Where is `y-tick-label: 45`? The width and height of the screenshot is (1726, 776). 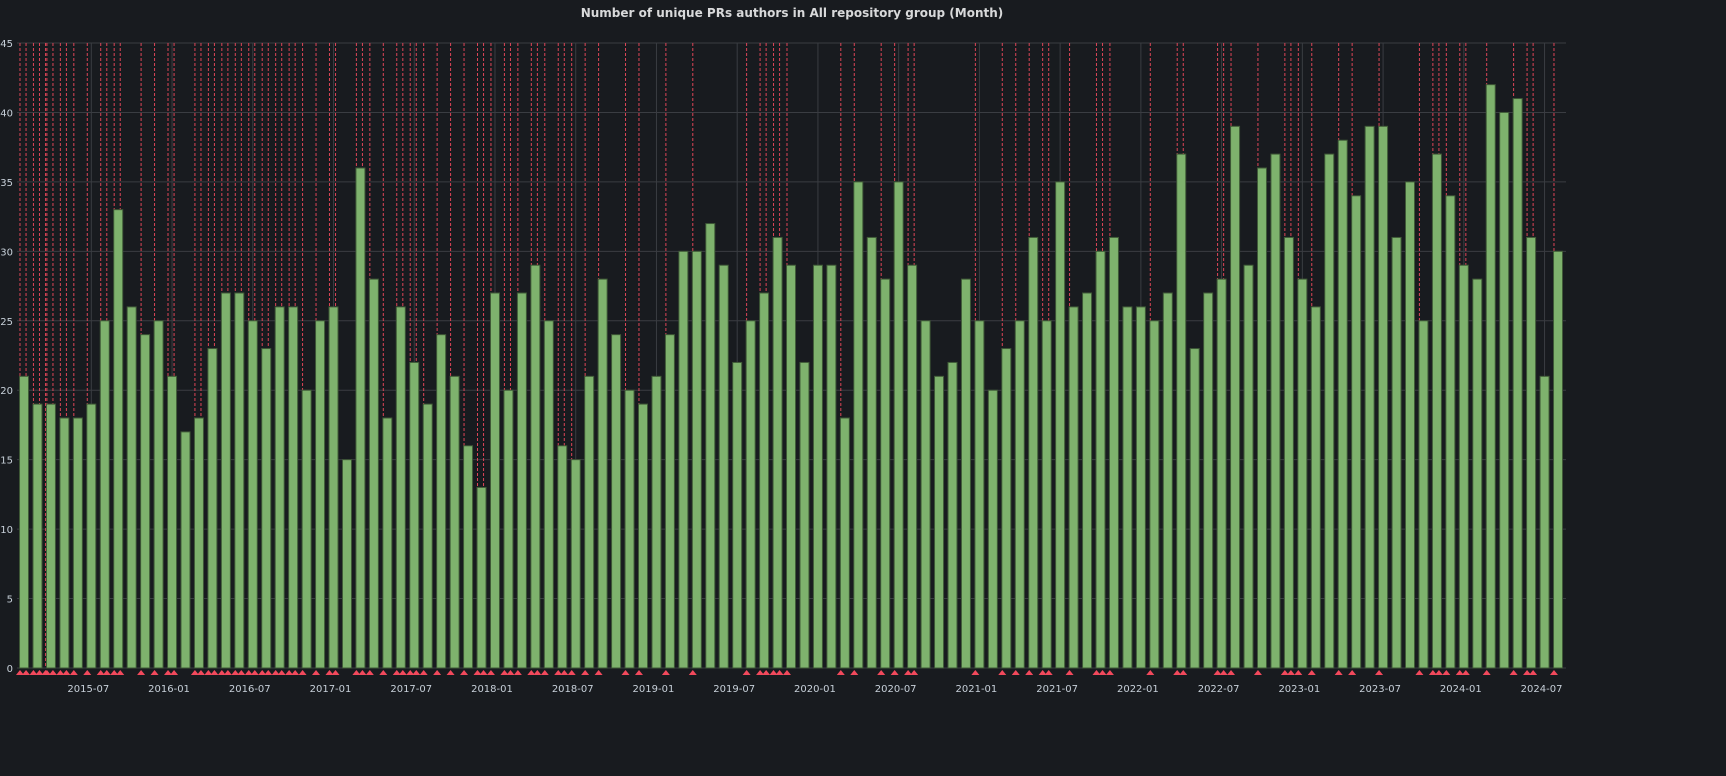 y-tick-label: 45 is located at coordinates (6, 44).